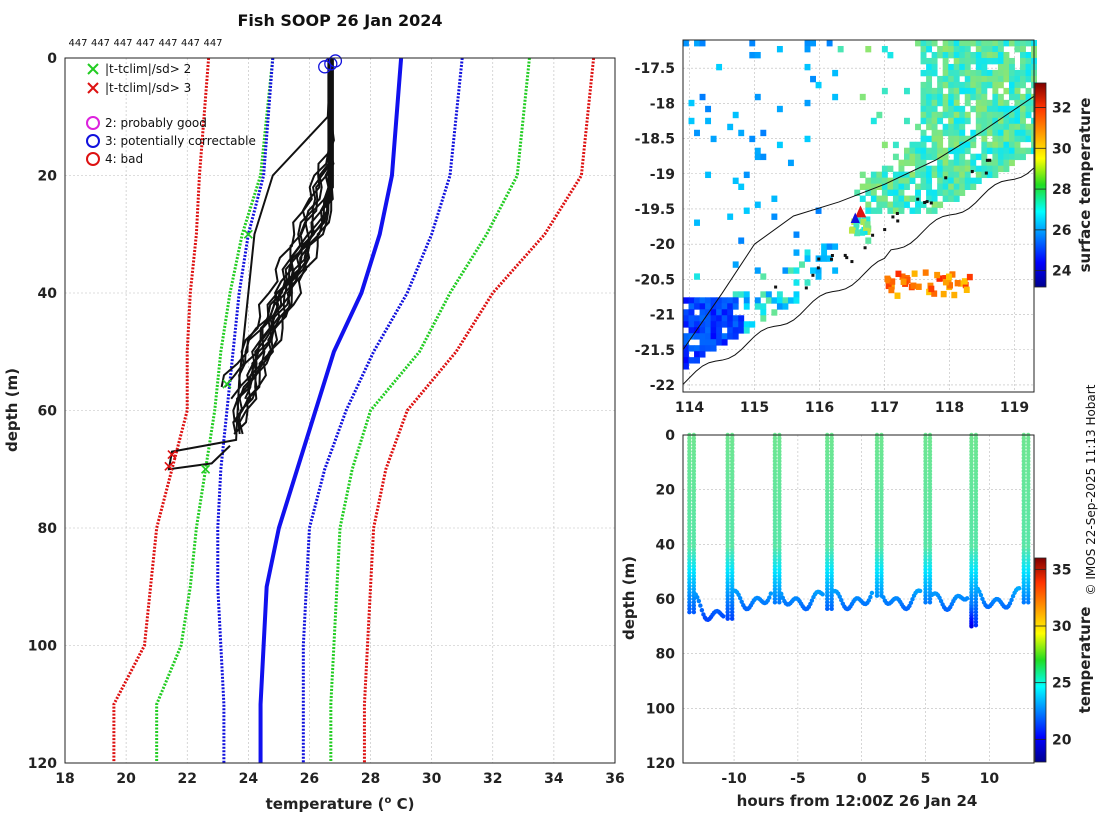  I want to click on time-x-label: hours from 12:00Z 26 Jan 24, so click(857, 801).